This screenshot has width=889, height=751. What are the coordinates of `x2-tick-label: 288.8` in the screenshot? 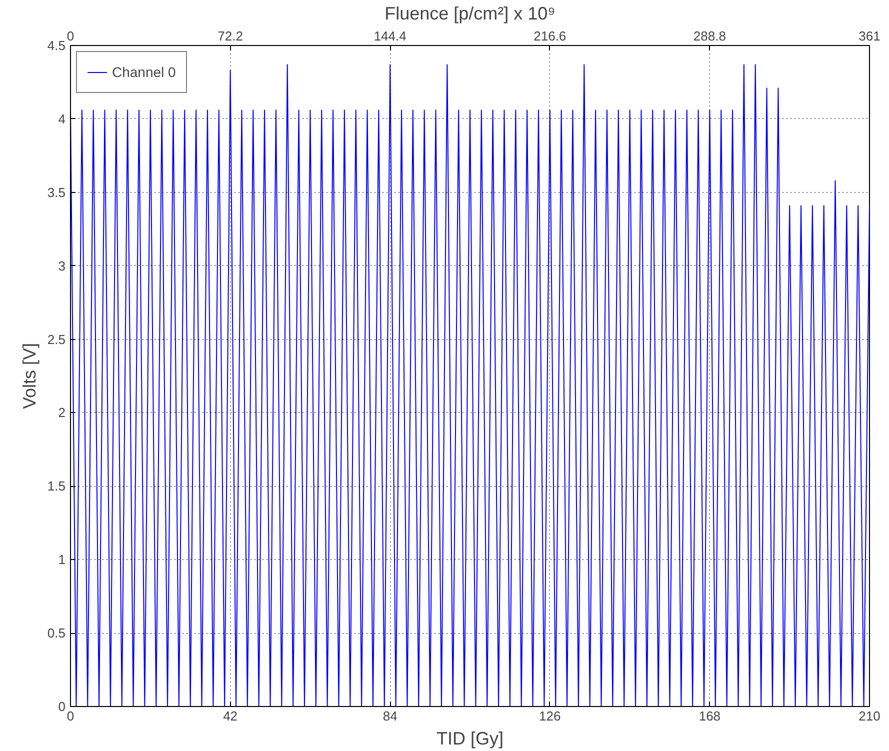 It's located at (709, 36).